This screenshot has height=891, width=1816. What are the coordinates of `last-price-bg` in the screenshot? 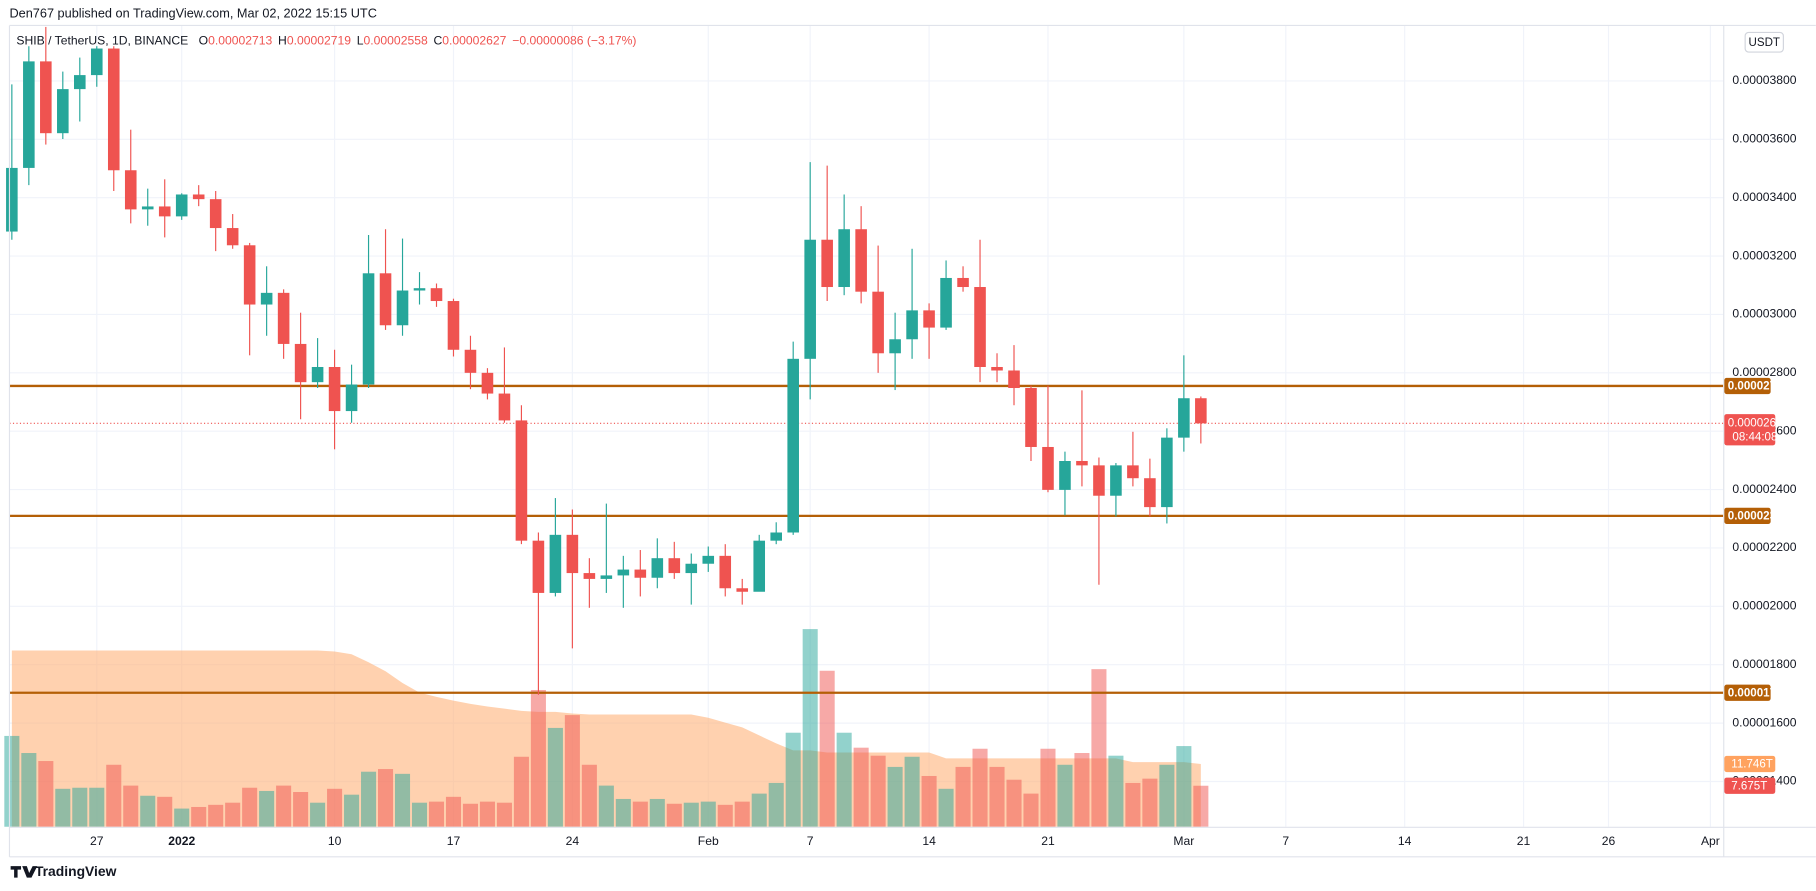 It's located at (1750, 430).